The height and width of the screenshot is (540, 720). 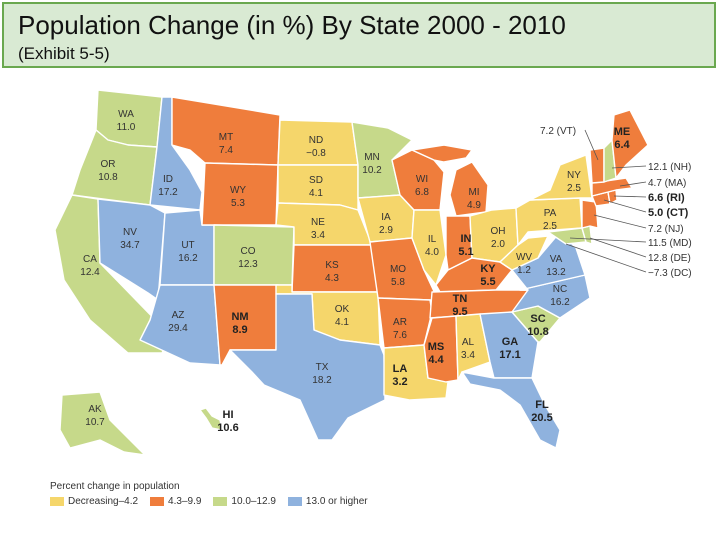 I want to click on state-value-ok: 4.1, so click(x=342, y=322).